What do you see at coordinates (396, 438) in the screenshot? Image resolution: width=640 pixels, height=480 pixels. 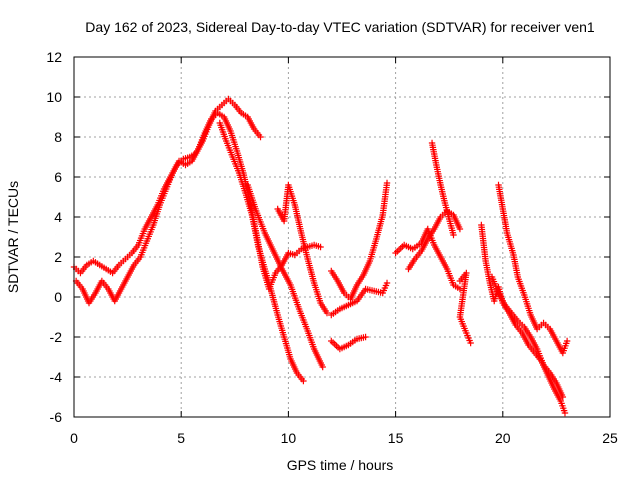 I see `x-tick-label: 15` at bounding box center [396, 438].